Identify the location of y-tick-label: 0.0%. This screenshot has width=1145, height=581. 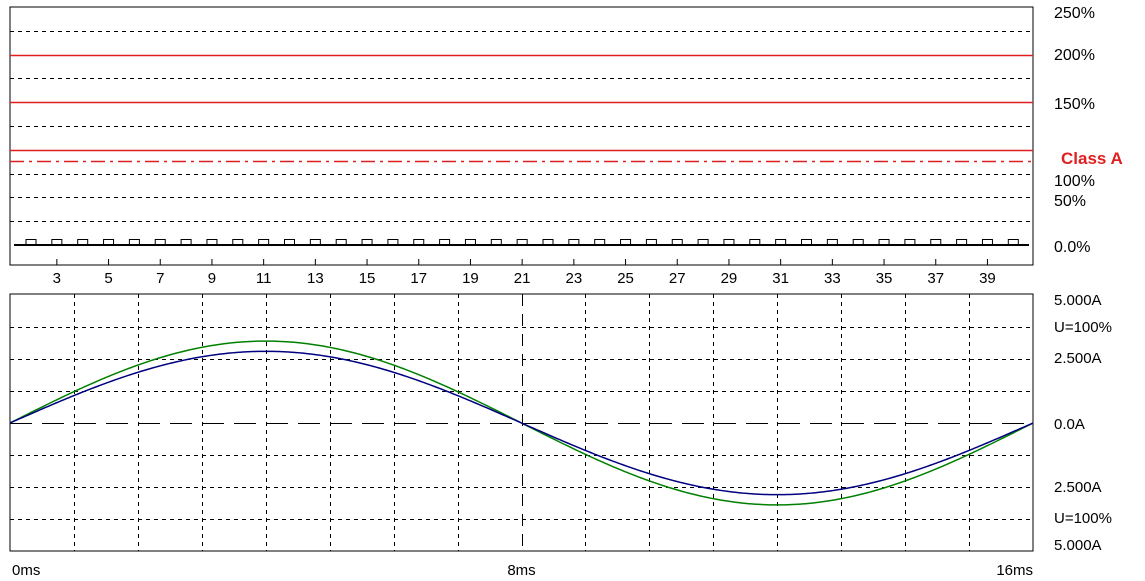
(1072, 247).